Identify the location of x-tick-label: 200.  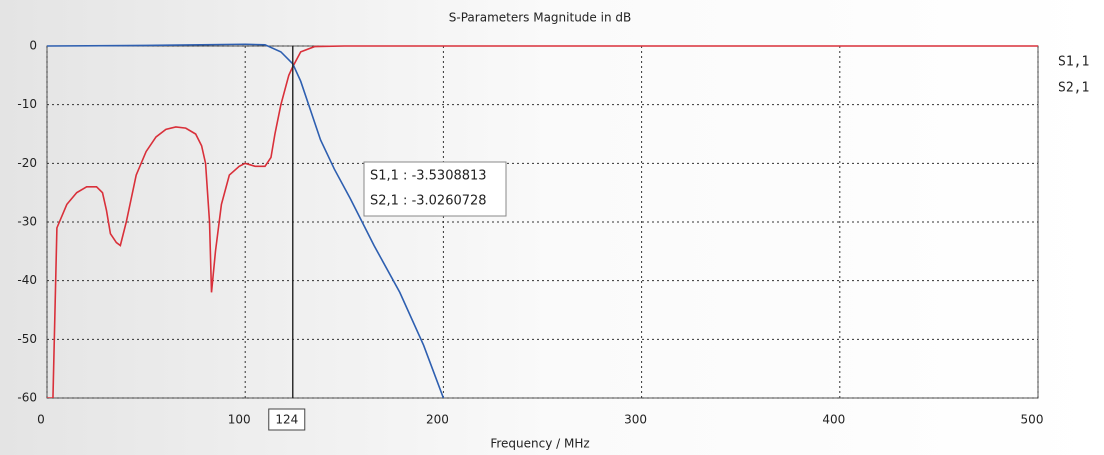
(437, 420).